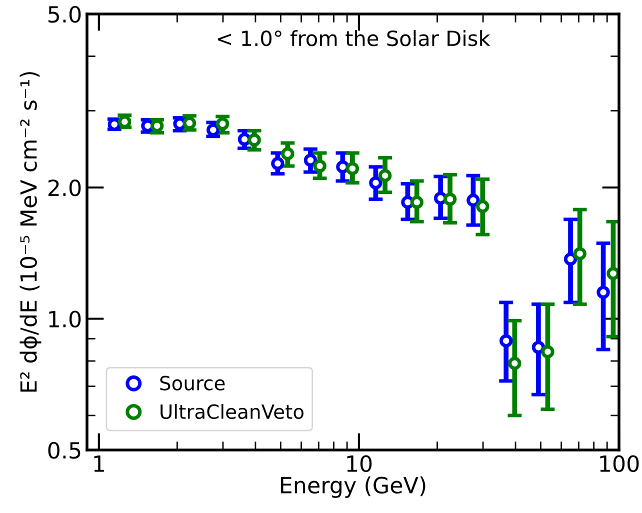 Image resolution: width=642 pixels, height=513 pixels. What do you see at coordinates (65, 319) in the screenshot?
I see `y-tick-label: 1.0` at bounding box center [65, 319].